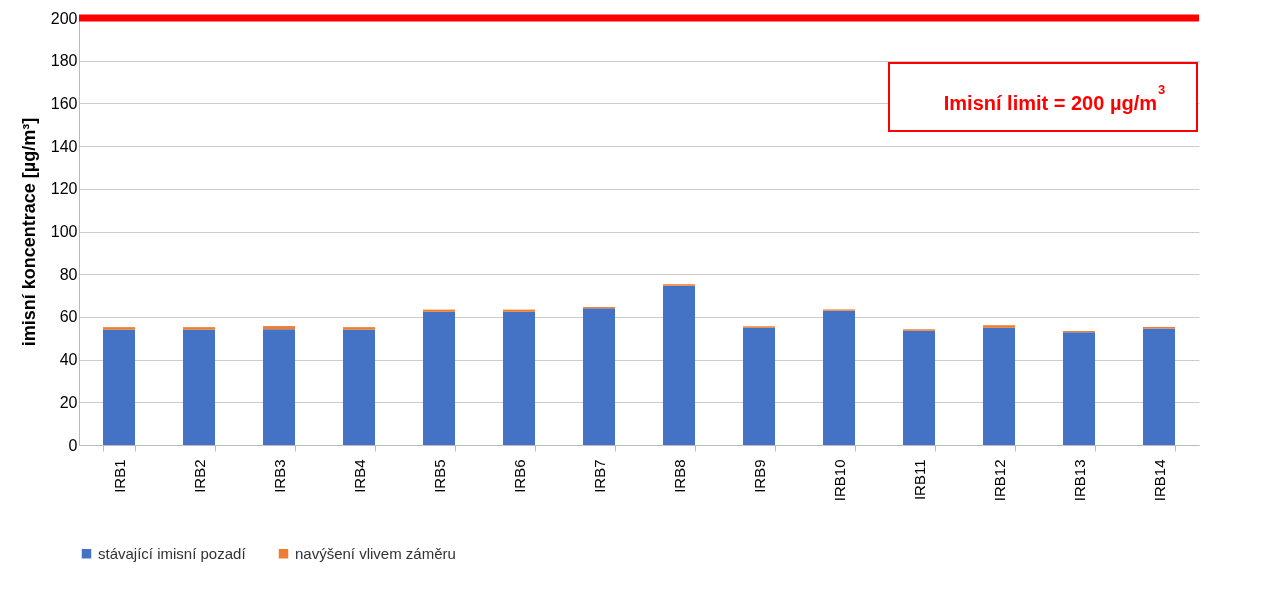 This screenshot has width=1265, height=596. What do you see at coordinates (73, 445) in the screenshot?
I see `y-tick-label: 0` at bounding box center [73, 445].